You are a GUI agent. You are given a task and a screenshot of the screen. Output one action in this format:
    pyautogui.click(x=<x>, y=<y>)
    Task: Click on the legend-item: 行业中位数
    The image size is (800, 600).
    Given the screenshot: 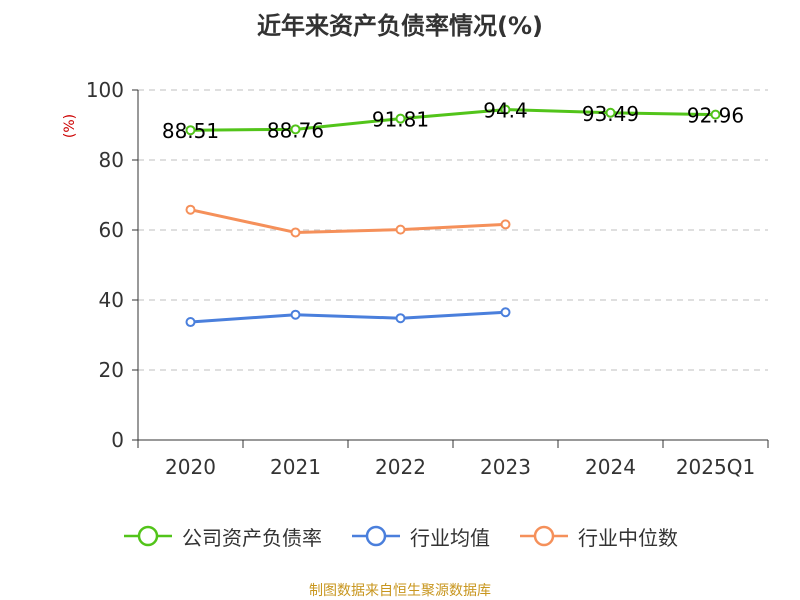 What is the action you would take?
    pyautogui.click(x=598, y=536)
    